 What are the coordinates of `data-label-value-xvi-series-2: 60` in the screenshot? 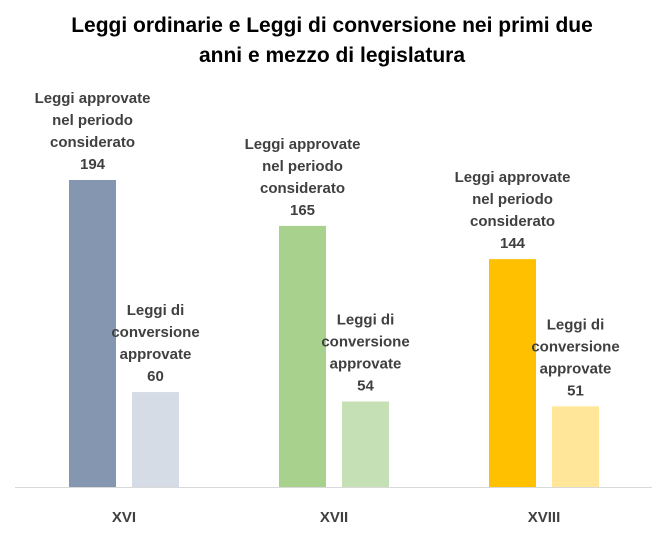 It's located at (155, 376).